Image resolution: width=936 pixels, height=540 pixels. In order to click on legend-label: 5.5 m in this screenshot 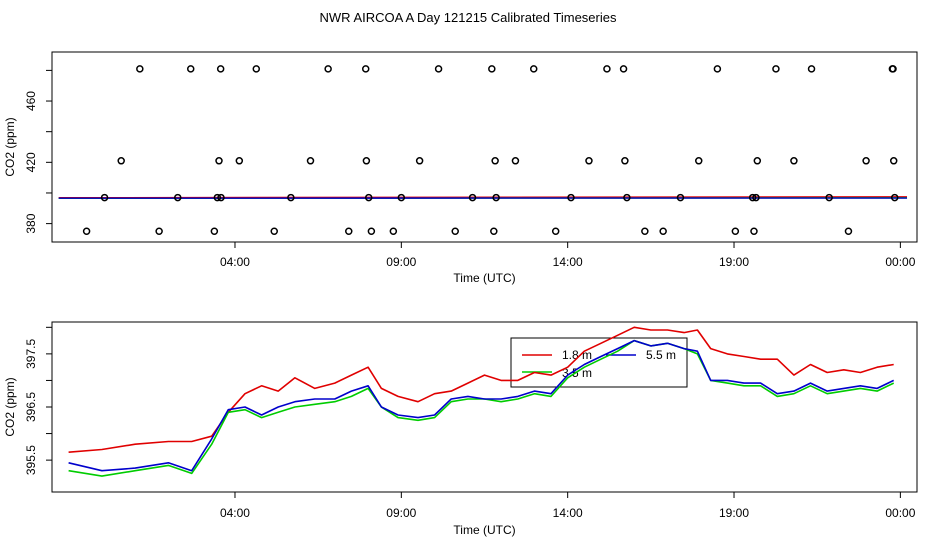, I will do `click(661, 355)`.